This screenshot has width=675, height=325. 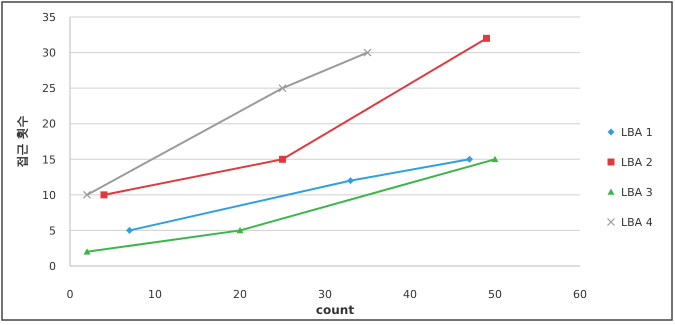 I want to click on x-tick-label: 50, so click(x=495, y=294).